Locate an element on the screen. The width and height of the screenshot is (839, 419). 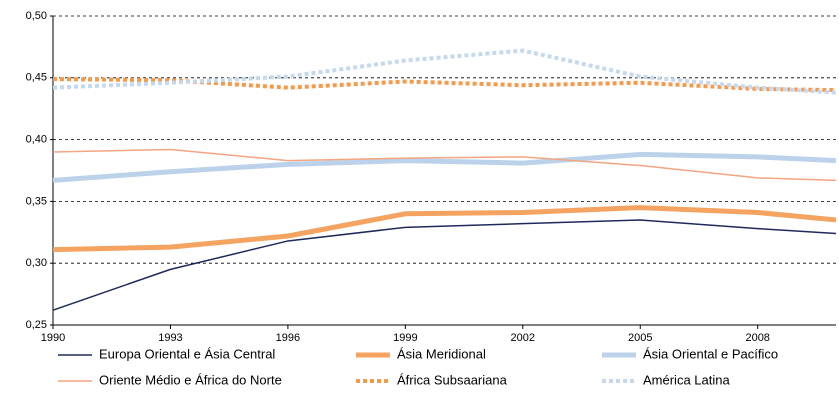
legend-label: Europa Oriental e Ásia Central is located at coordinates (187, 353).